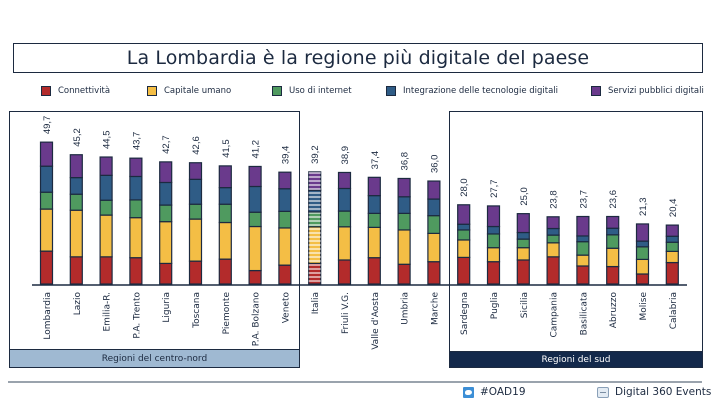 This screenshot has height=404, width=716. I want to click on value-label-p-a-trento: 43,7, so click(136, 141).